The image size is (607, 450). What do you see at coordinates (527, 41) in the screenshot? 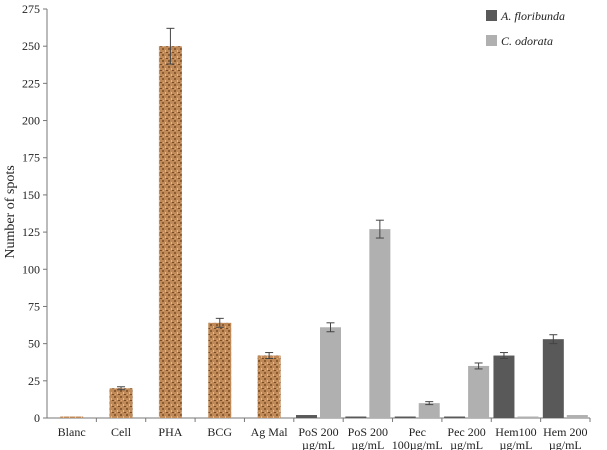
I see `legend-label: C. odorata` at bounding box center [527, 41].